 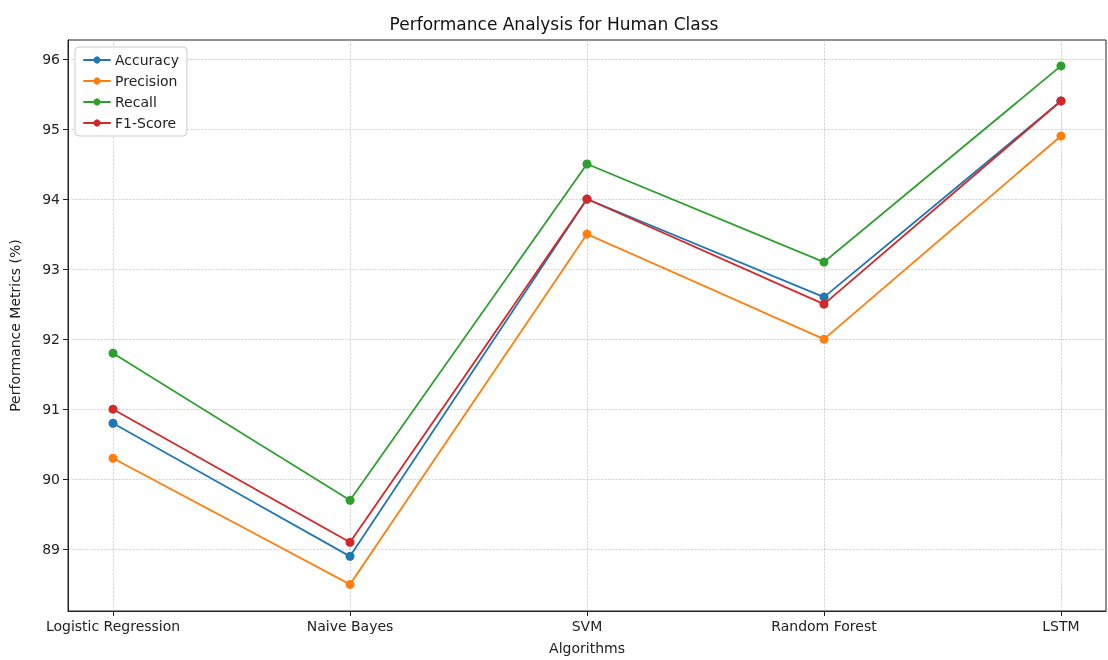 I want to click on y-tick-label: 89, so click(x=51, y=549).